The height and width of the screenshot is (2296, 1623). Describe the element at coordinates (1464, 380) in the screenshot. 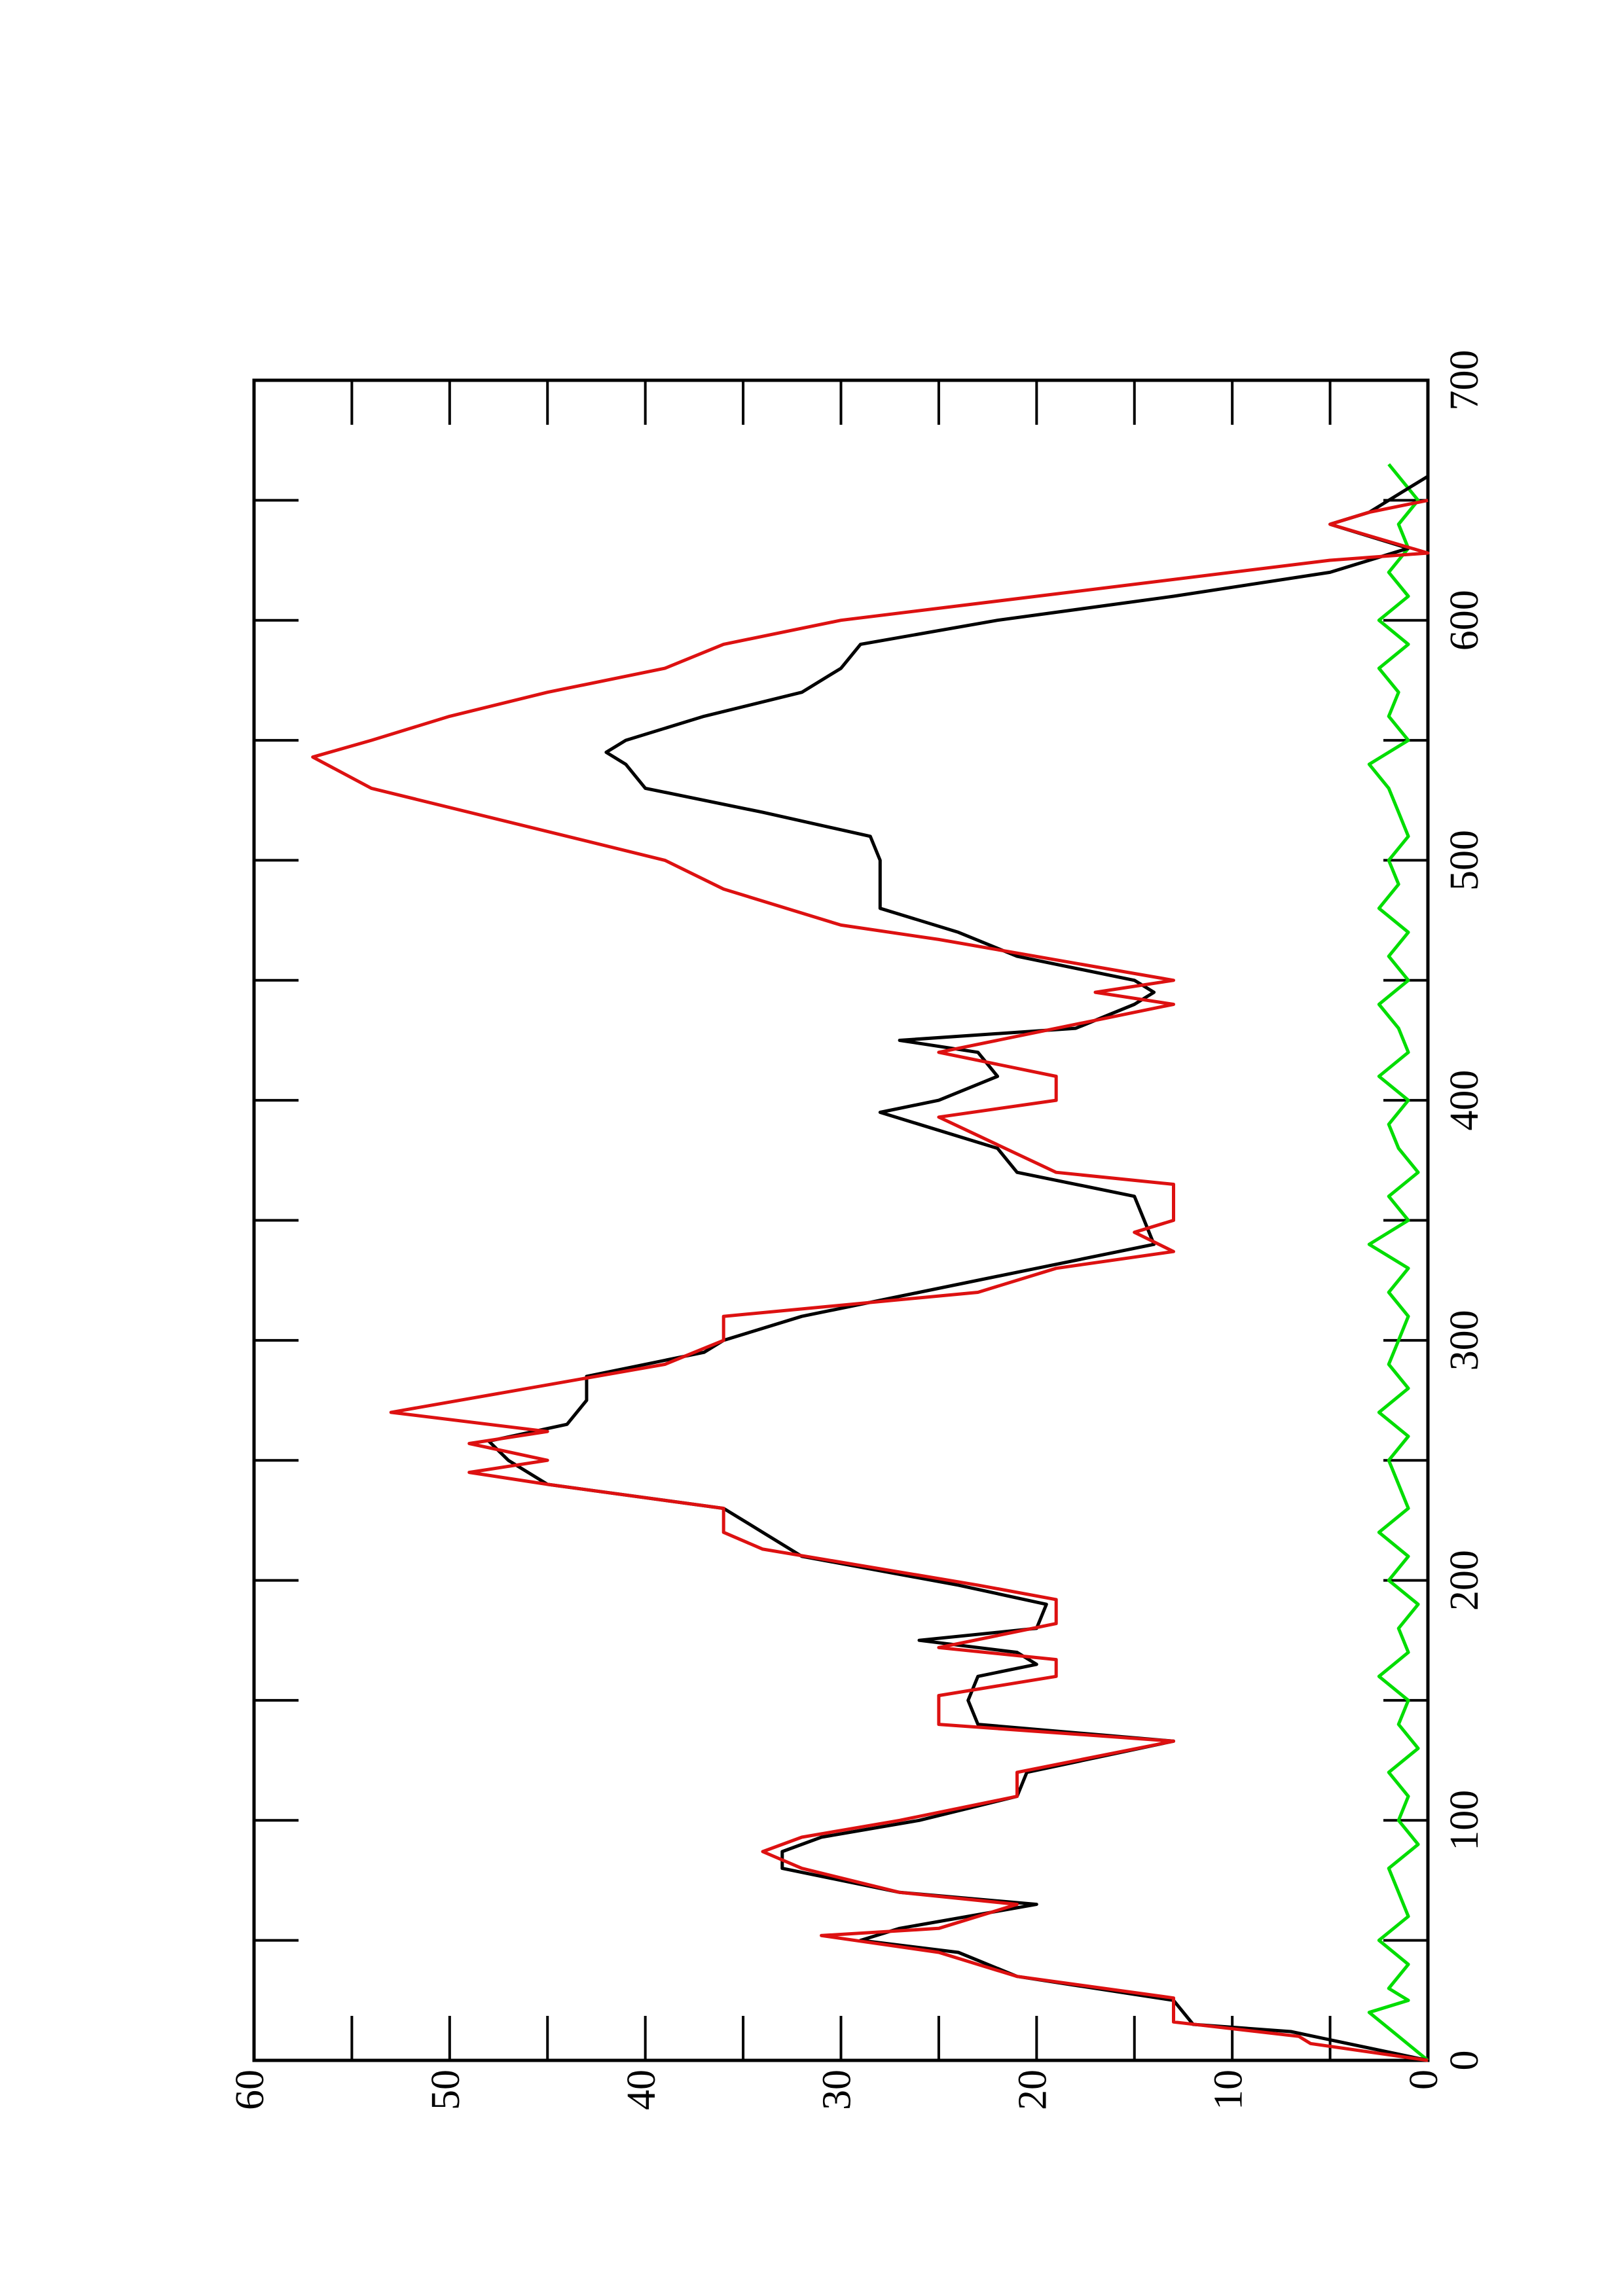

I see `x-tick-label: 700` at that location.